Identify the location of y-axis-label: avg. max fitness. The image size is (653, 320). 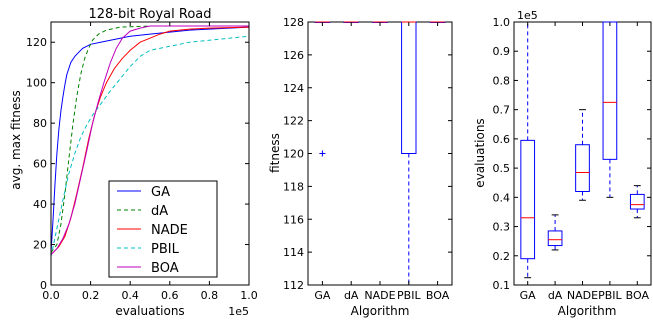
(16, 139).